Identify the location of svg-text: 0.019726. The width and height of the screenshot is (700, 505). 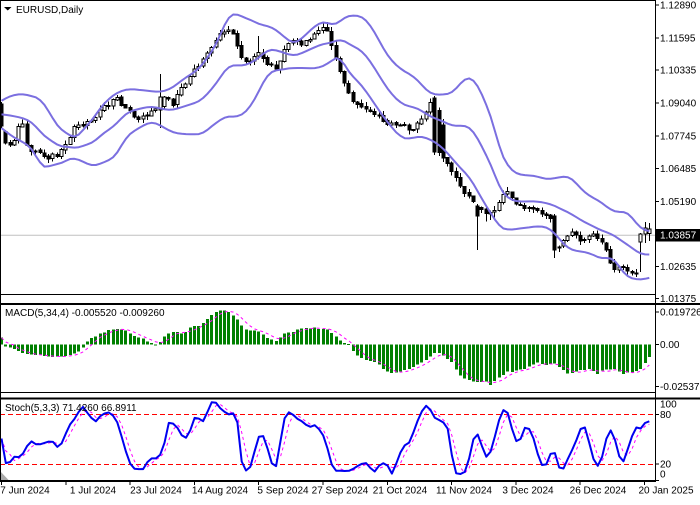
(680, 313).